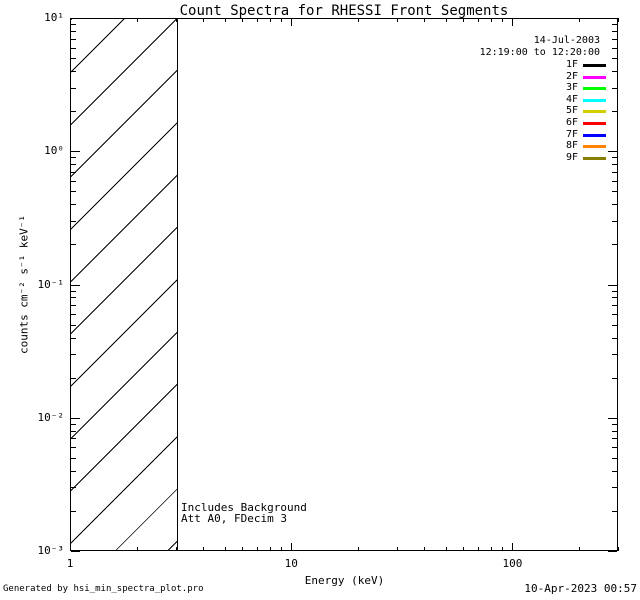  What do you see at coordinates (571, 122) in the screenshot?
I see `legend-entry-label: 6F` at bounding box center [571, 122].